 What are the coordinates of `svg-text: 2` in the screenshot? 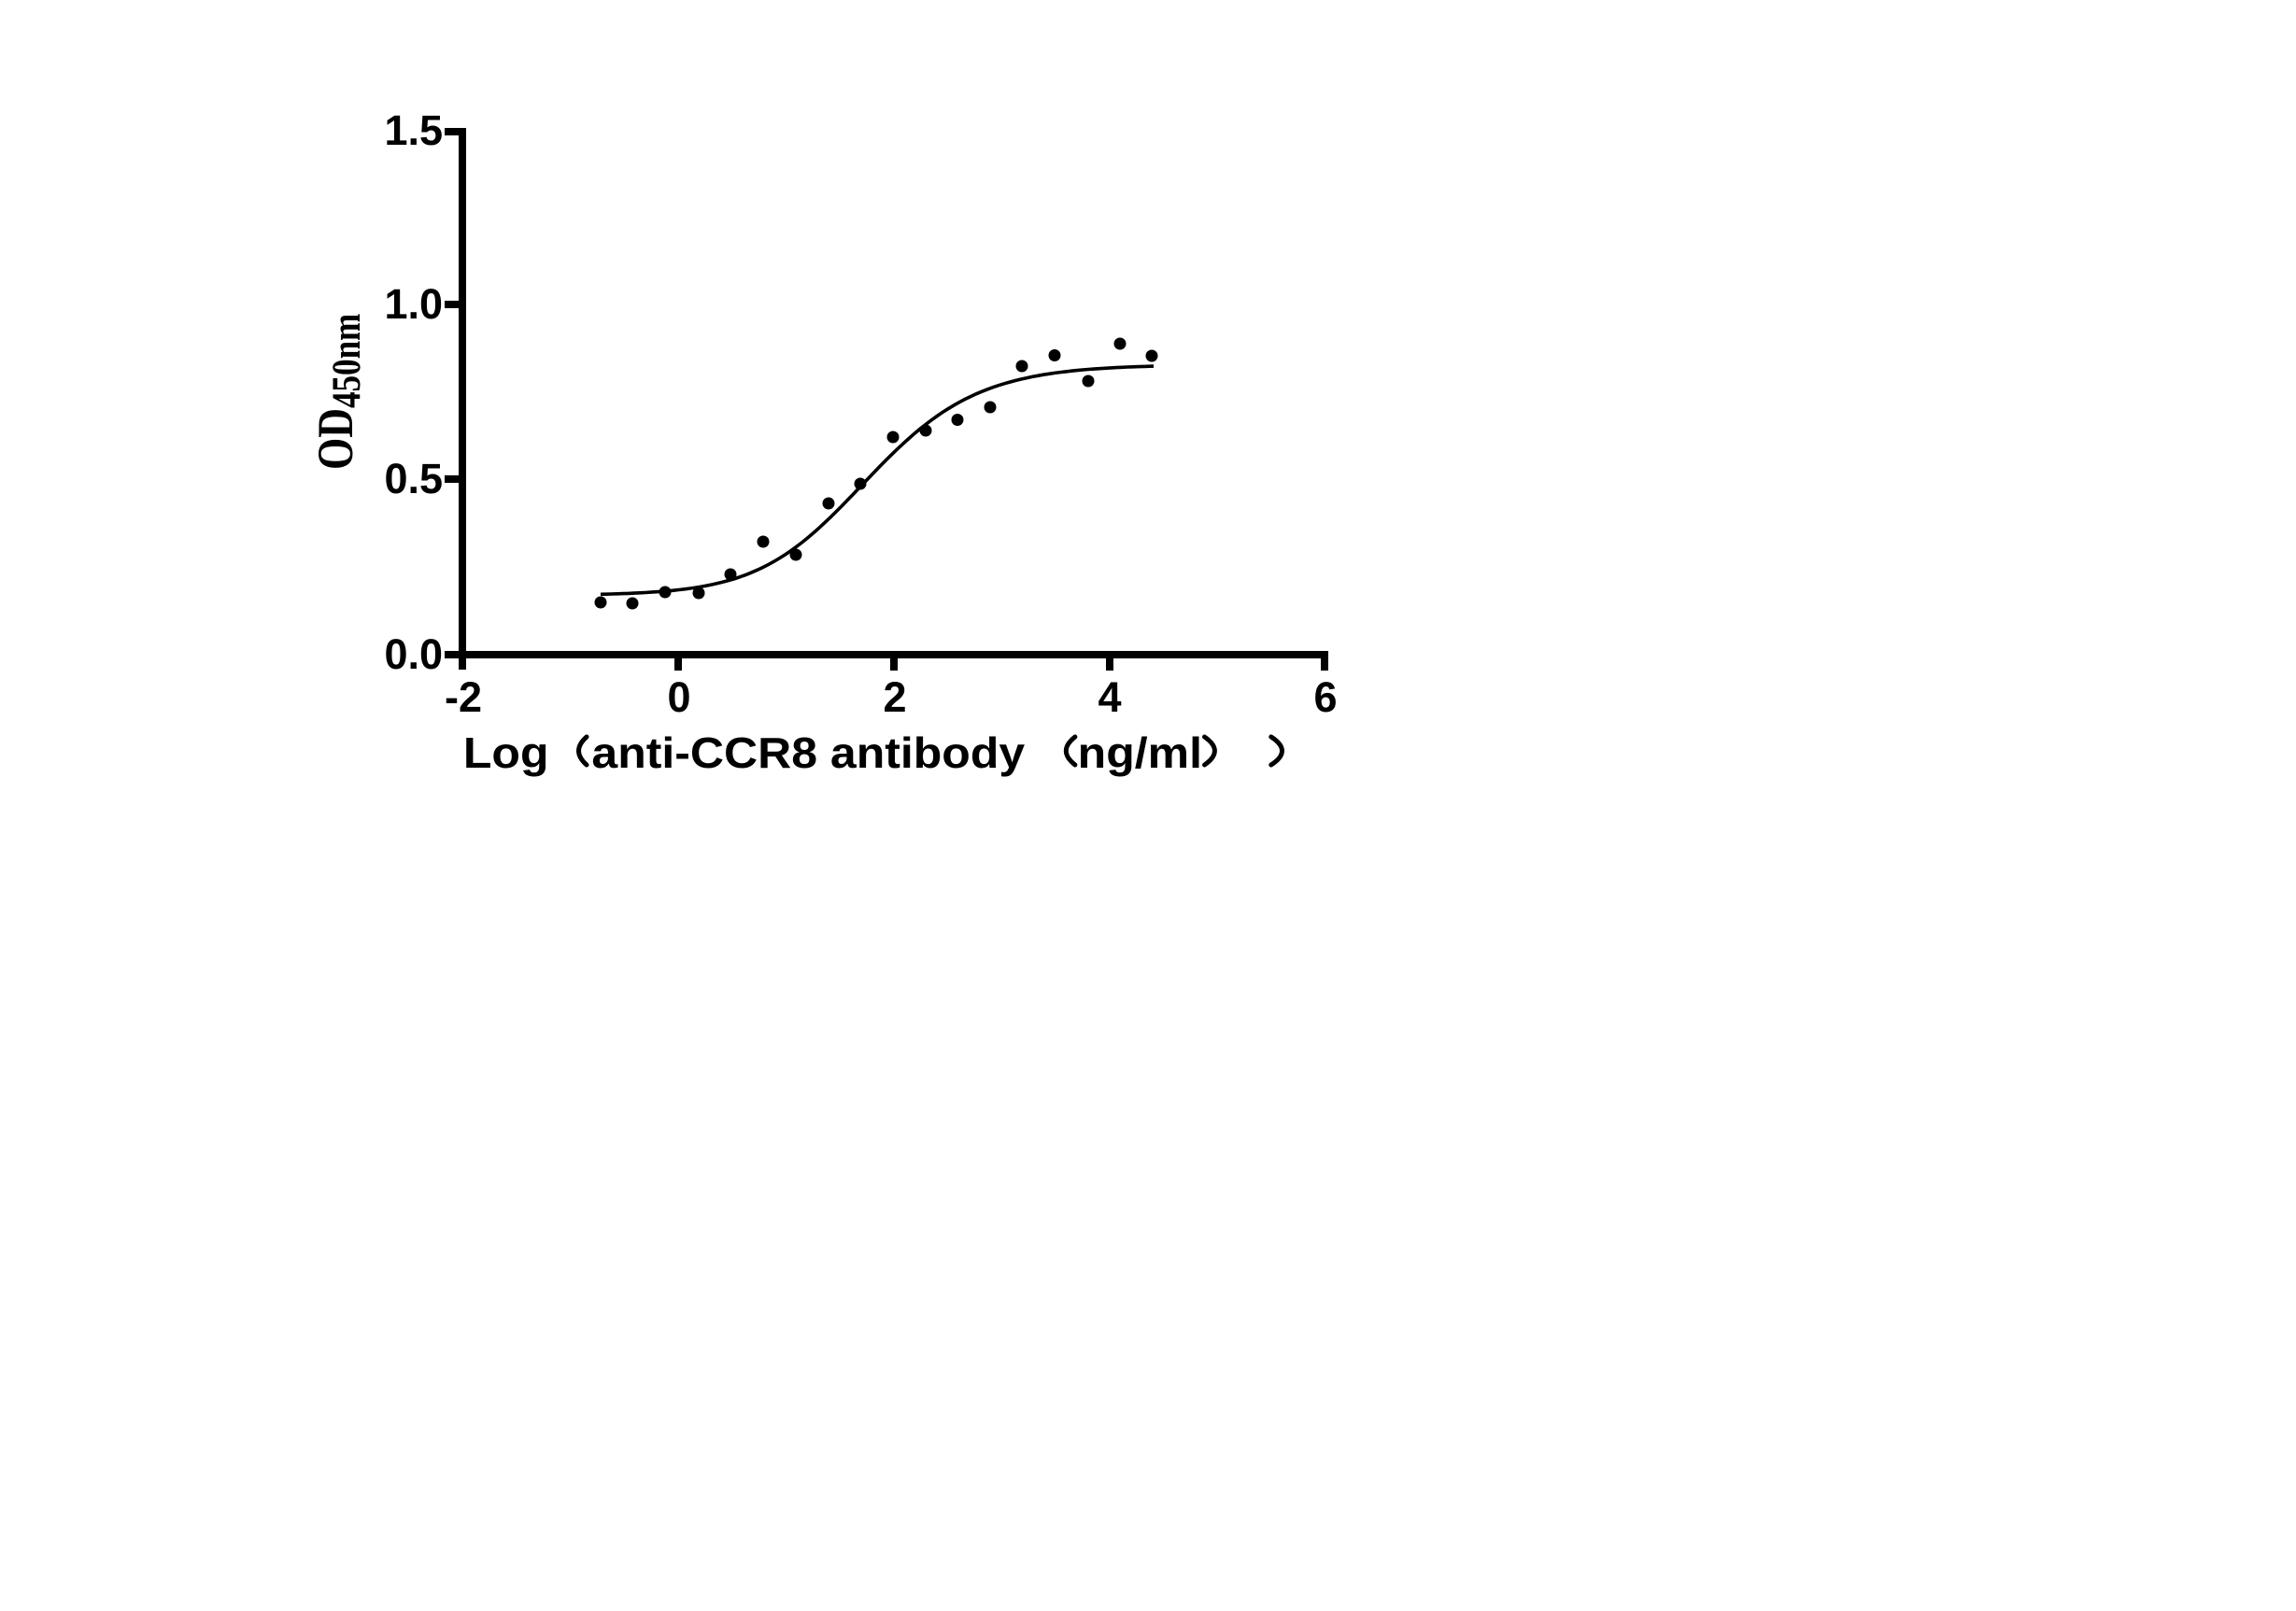 It's located at (895, 697).